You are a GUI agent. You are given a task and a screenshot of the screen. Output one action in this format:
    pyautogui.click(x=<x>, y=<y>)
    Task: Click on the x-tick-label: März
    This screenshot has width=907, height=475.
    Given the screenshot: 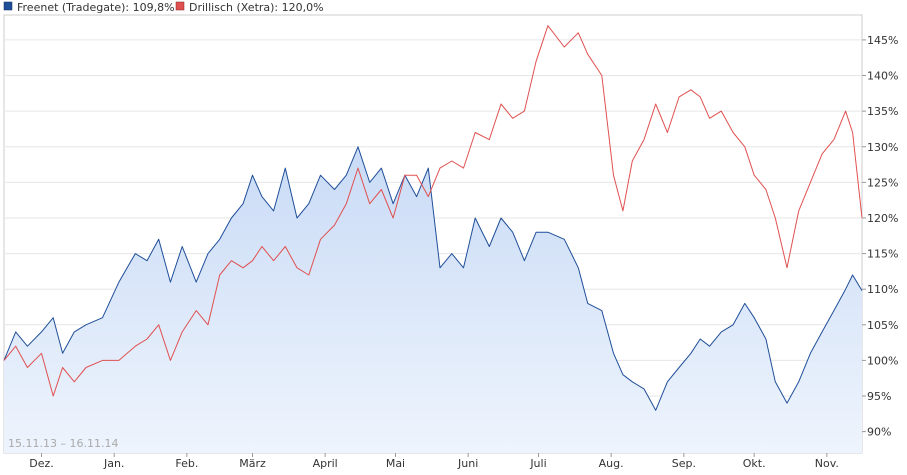 What is the action you would take?
    pyautogui.click(x=252, y=463)
    